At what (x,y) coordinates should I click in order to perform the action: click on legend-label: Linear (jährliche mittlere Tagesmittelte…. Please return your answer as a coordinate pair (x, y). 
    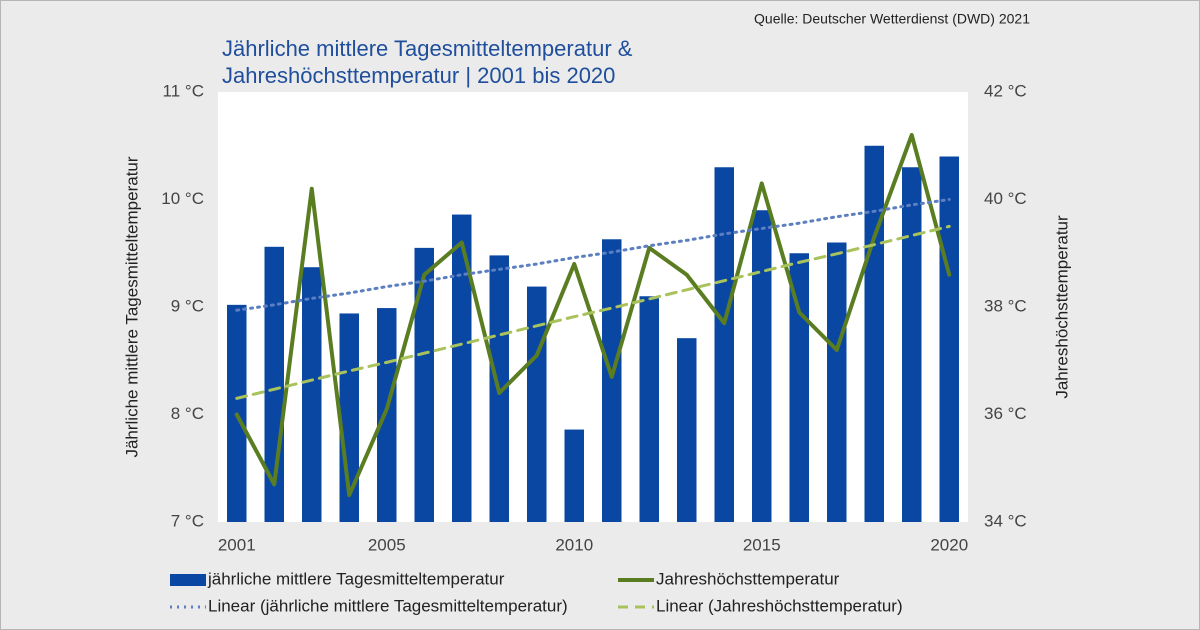
    Looking at the image, I should click on (388, 605).